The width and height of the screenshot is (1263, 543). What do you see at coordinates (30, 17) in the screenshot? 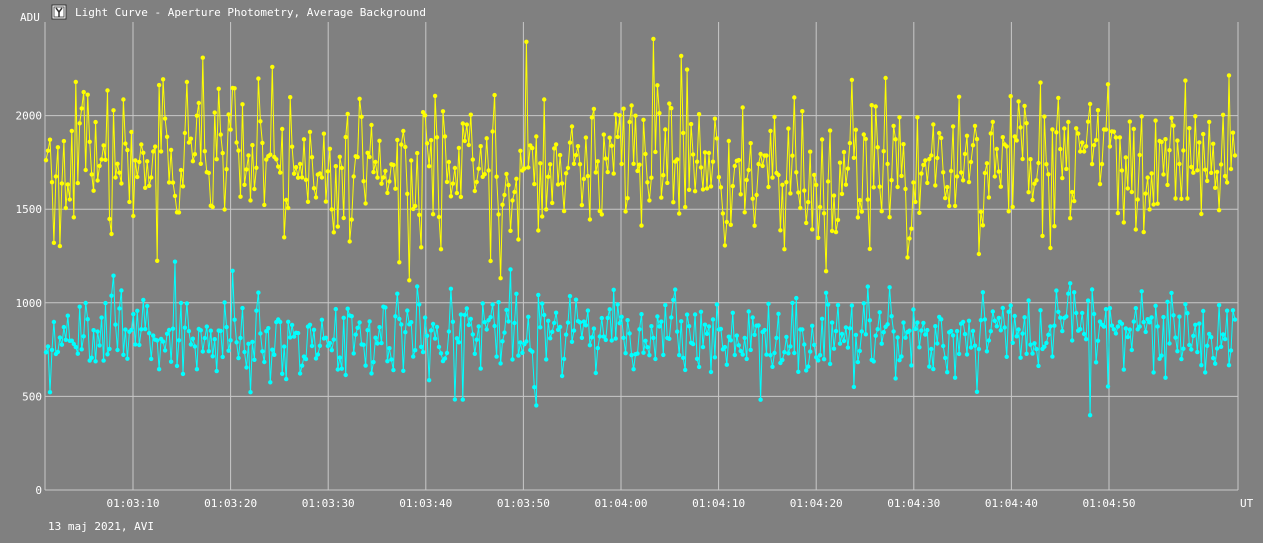
I see `y-axis-label: ADU` at bounding box center [30, 17].